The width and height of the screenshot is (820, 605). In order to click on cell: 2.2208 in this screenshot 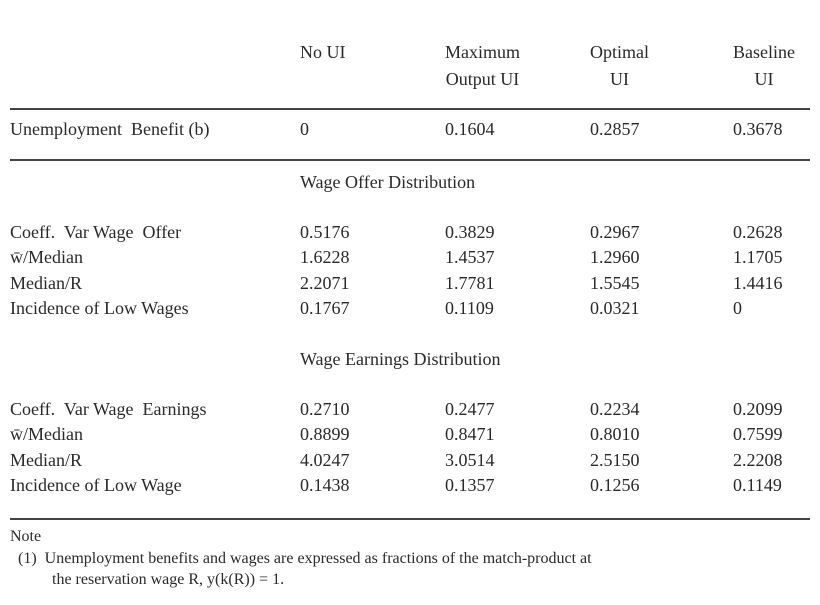, I will do `click(758, 459)`.